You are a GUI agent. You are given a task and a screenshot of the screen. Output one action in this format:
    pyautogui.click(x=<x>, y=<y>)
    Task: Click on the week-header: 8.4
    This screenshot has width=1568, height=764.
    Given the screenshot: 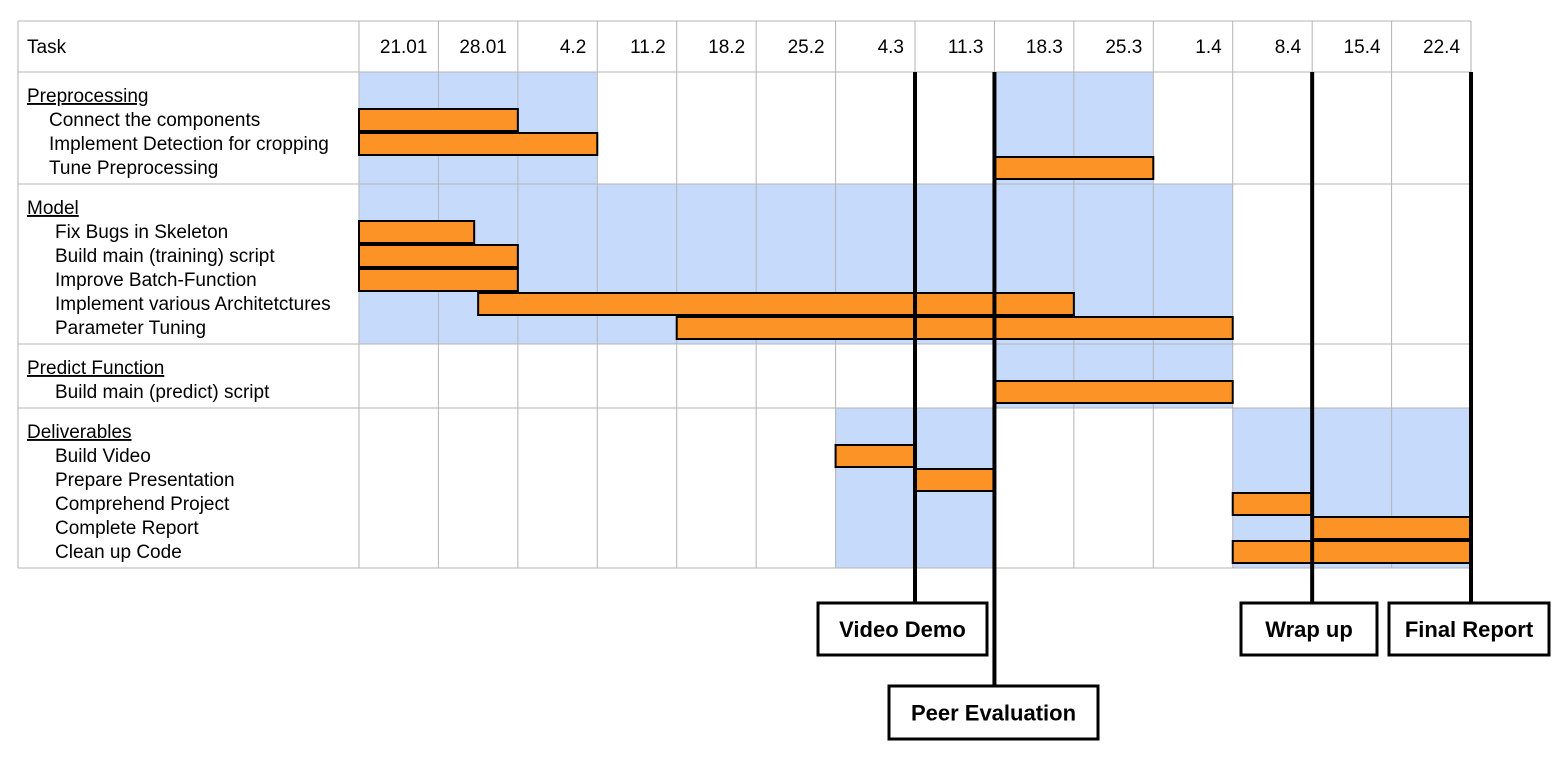 What is the action you would take?
    pyautogui.click(x=1288, y=47)
    